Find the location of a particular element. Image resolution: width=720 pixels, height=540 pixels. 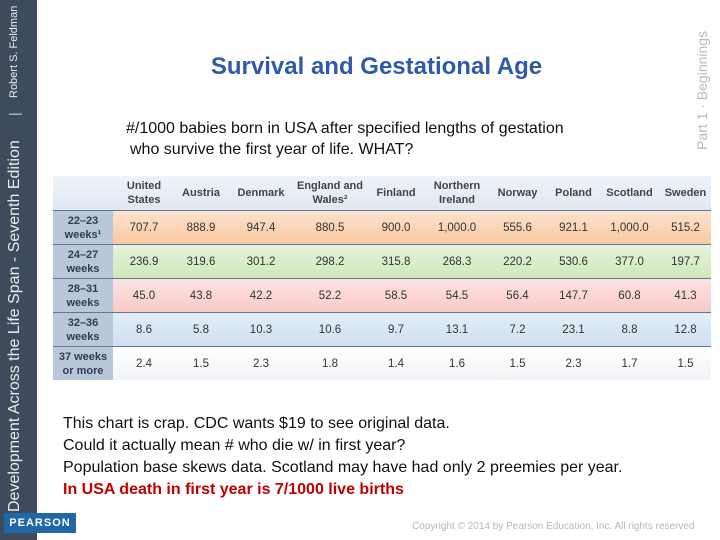

table-cell: 54.5 is located at coordinates (457, 295).